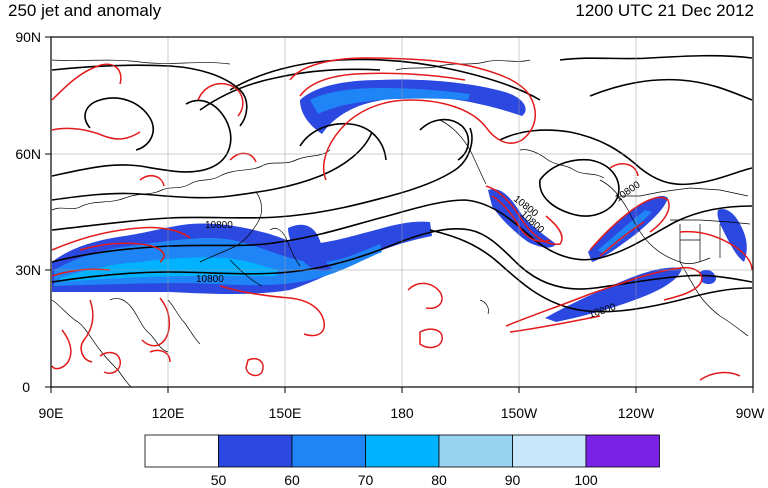 The width and height of the screenshot is (768, 488). Describe the element at coordinates (219, 480) in the screenshot. I see `colorbar-label: 50` at that location.